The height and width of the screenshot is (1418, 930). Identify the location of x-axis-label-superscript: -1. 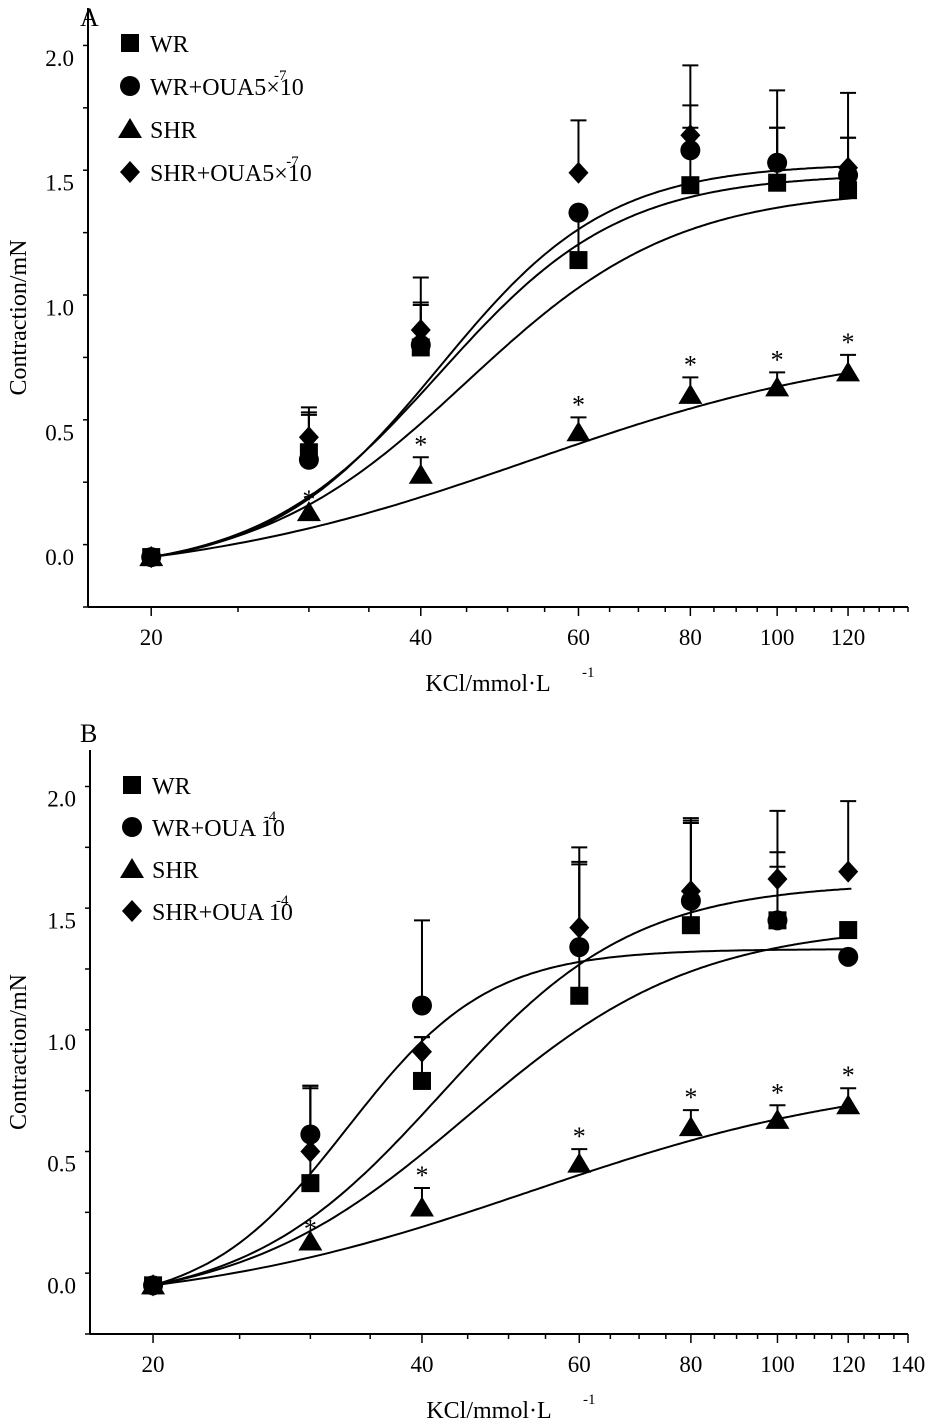
(588, 673).